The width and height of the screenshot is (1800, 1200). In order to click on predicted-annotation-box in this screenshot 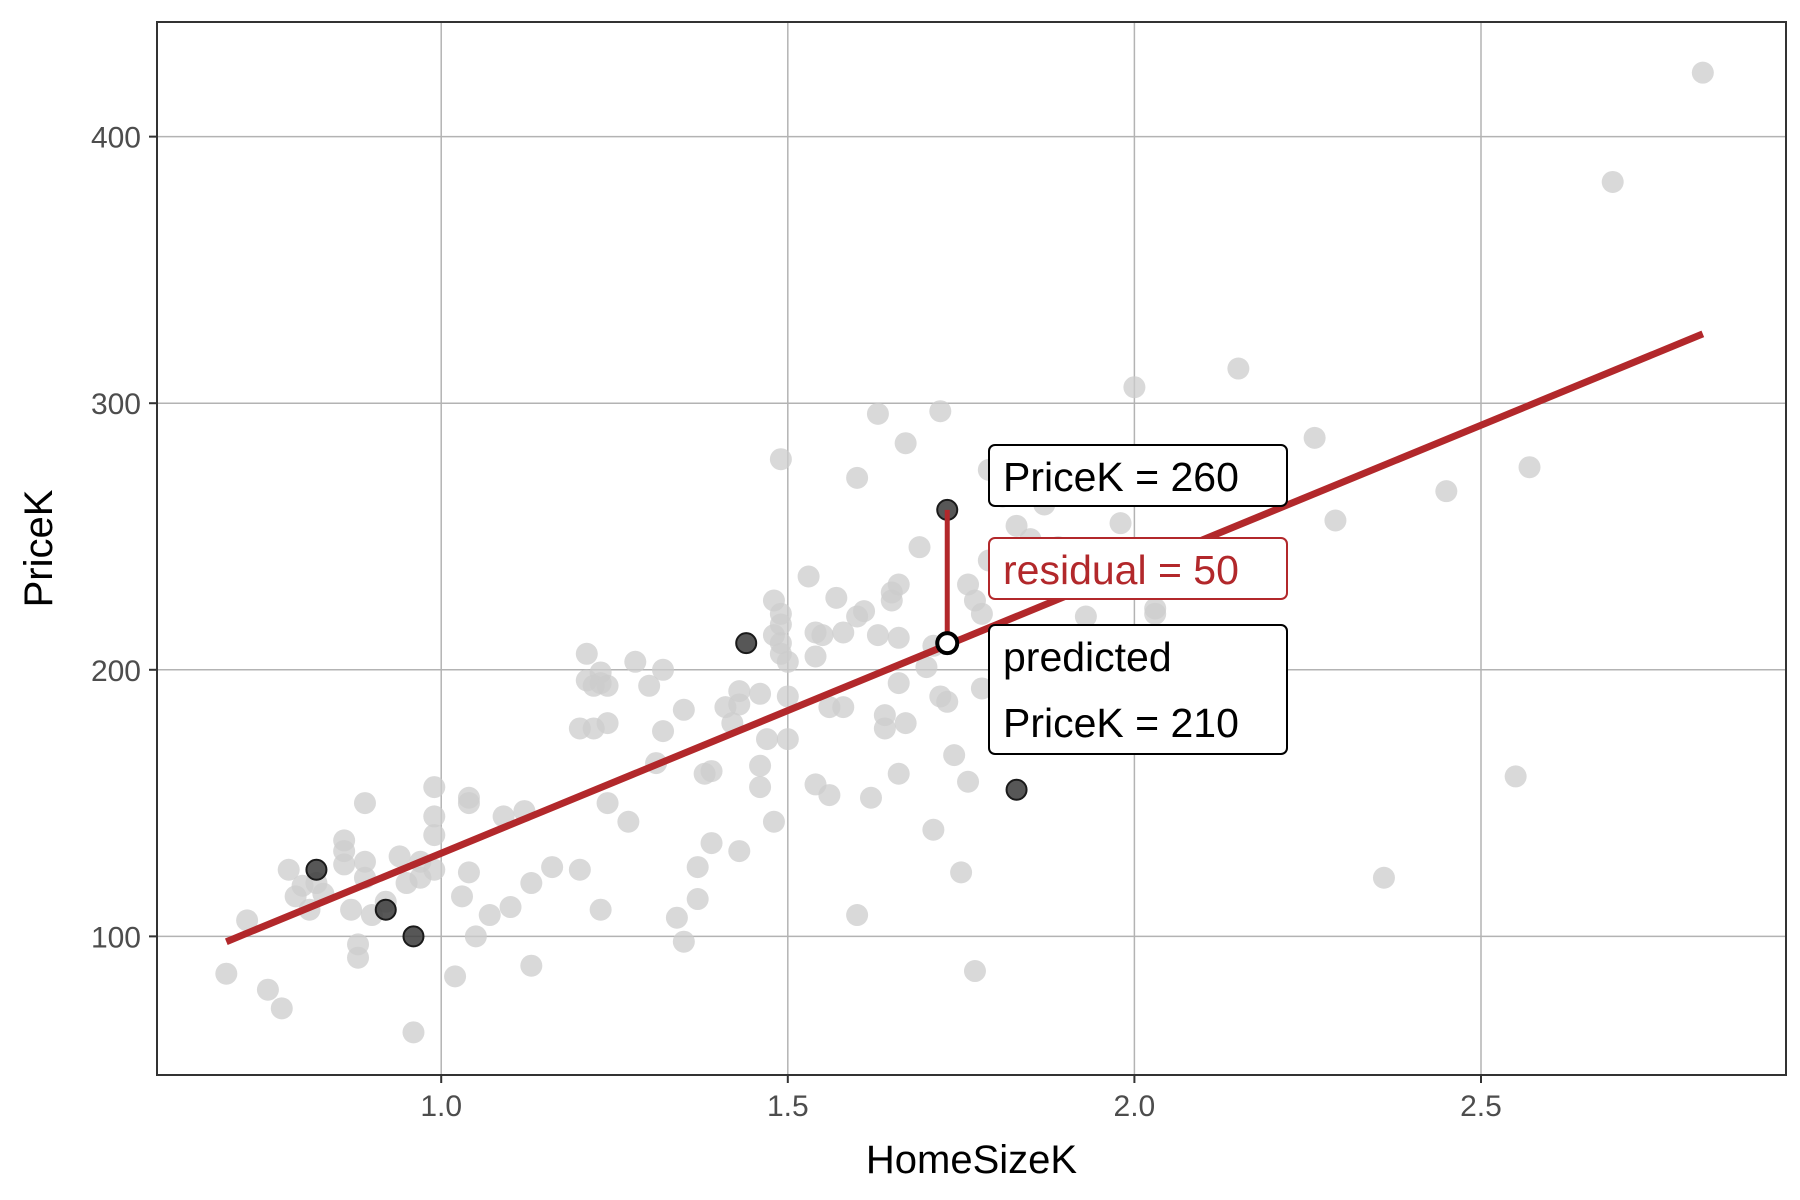, I will do `click(1138, 689)`.